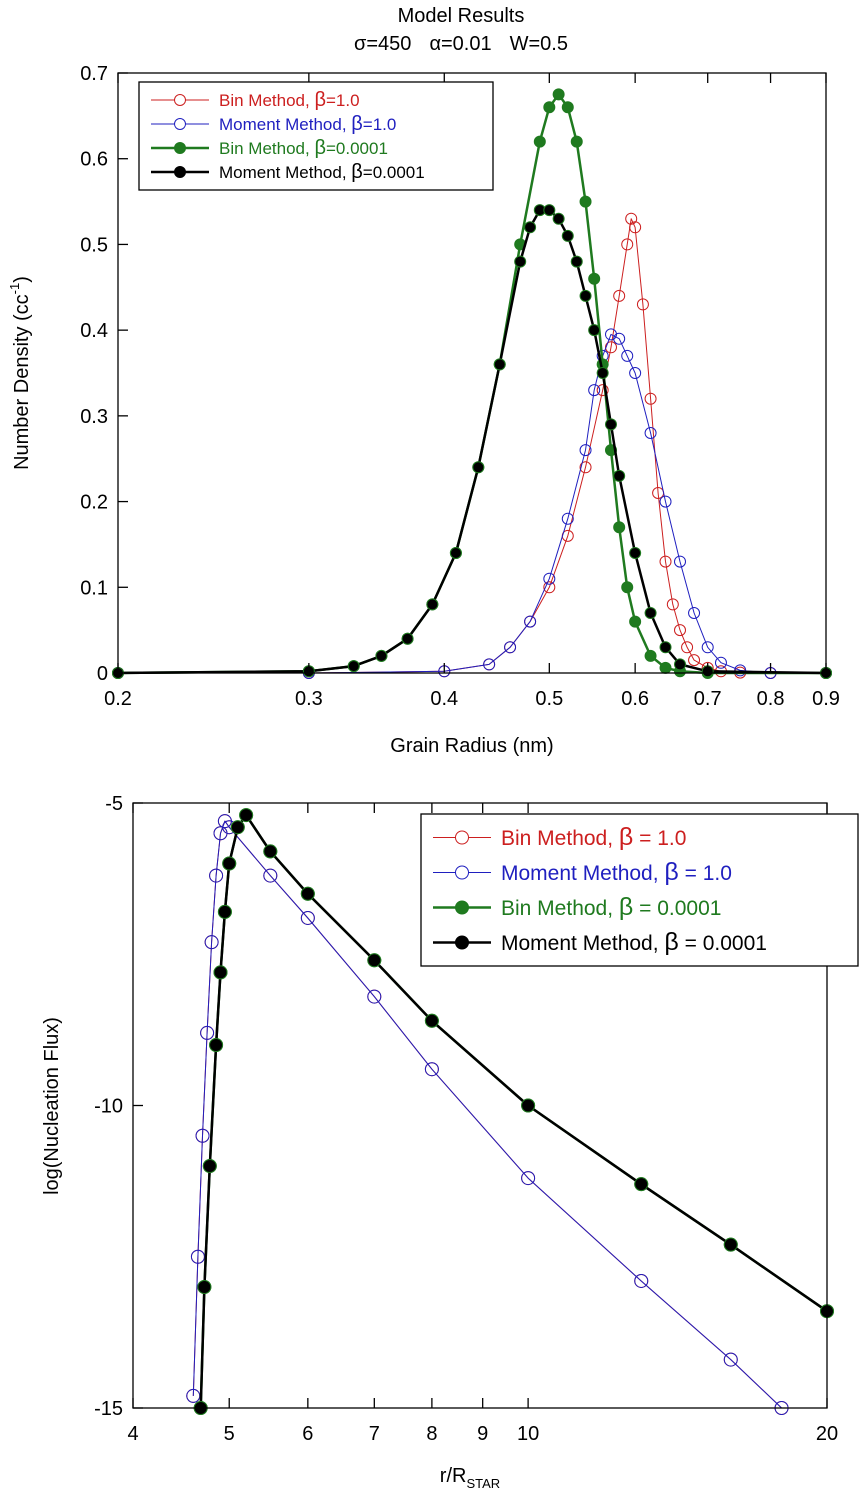 This screenshot has width=861, height=1500. I want to click on top-x-tick-label: 0.7, so click(708, 699).